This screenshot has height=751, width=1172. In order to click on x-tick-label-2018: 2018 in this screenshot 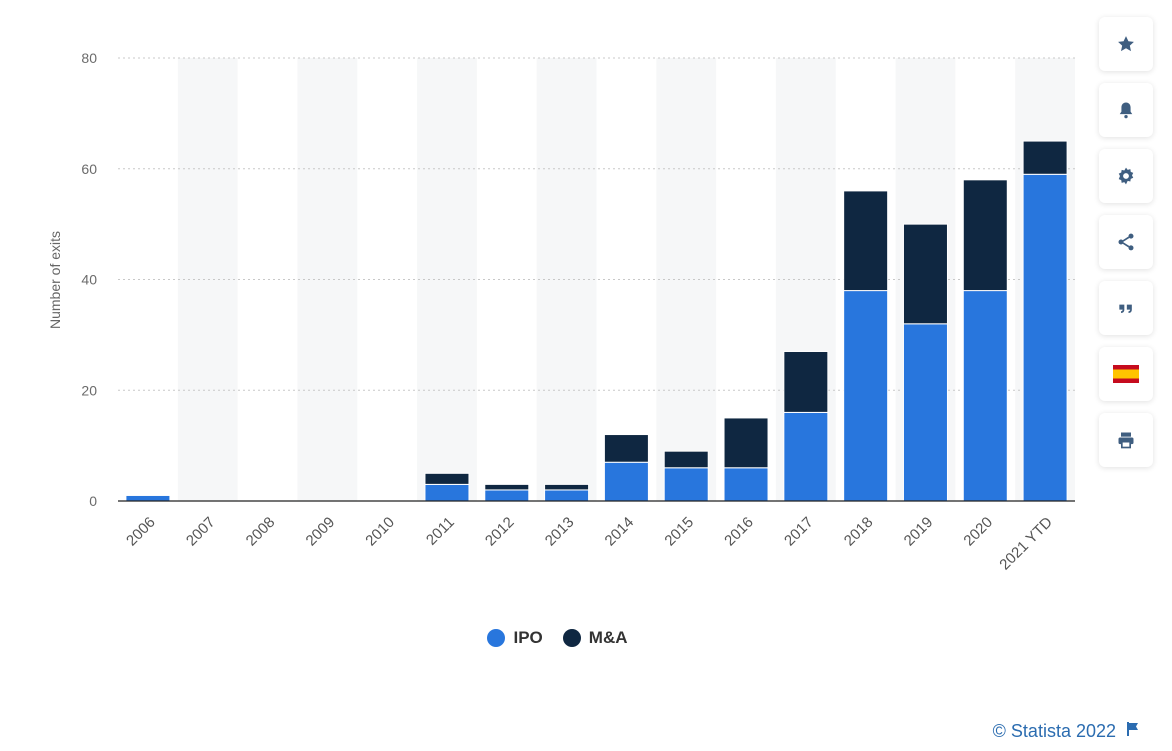, I will do `click(859, 532)`.